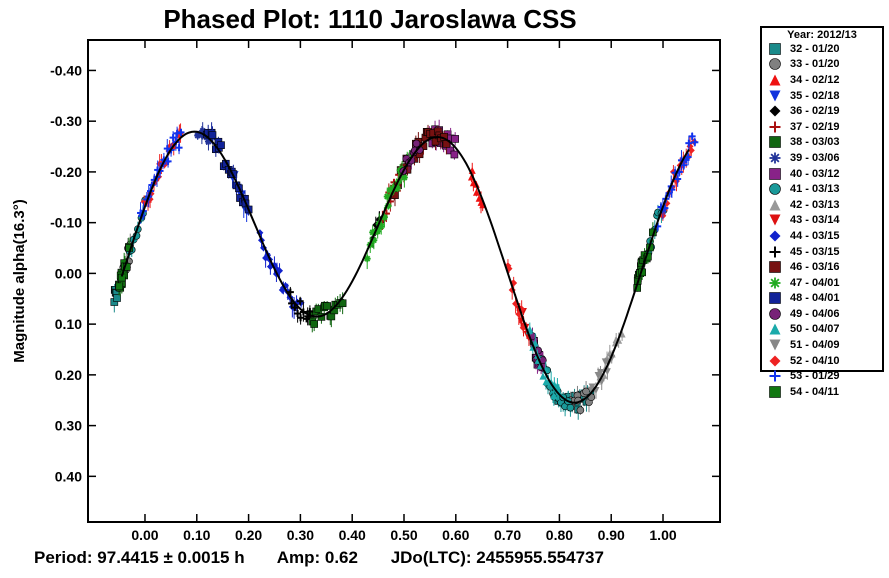  I want to click on legend-item: 37 - 02/19, so click(822, 127).